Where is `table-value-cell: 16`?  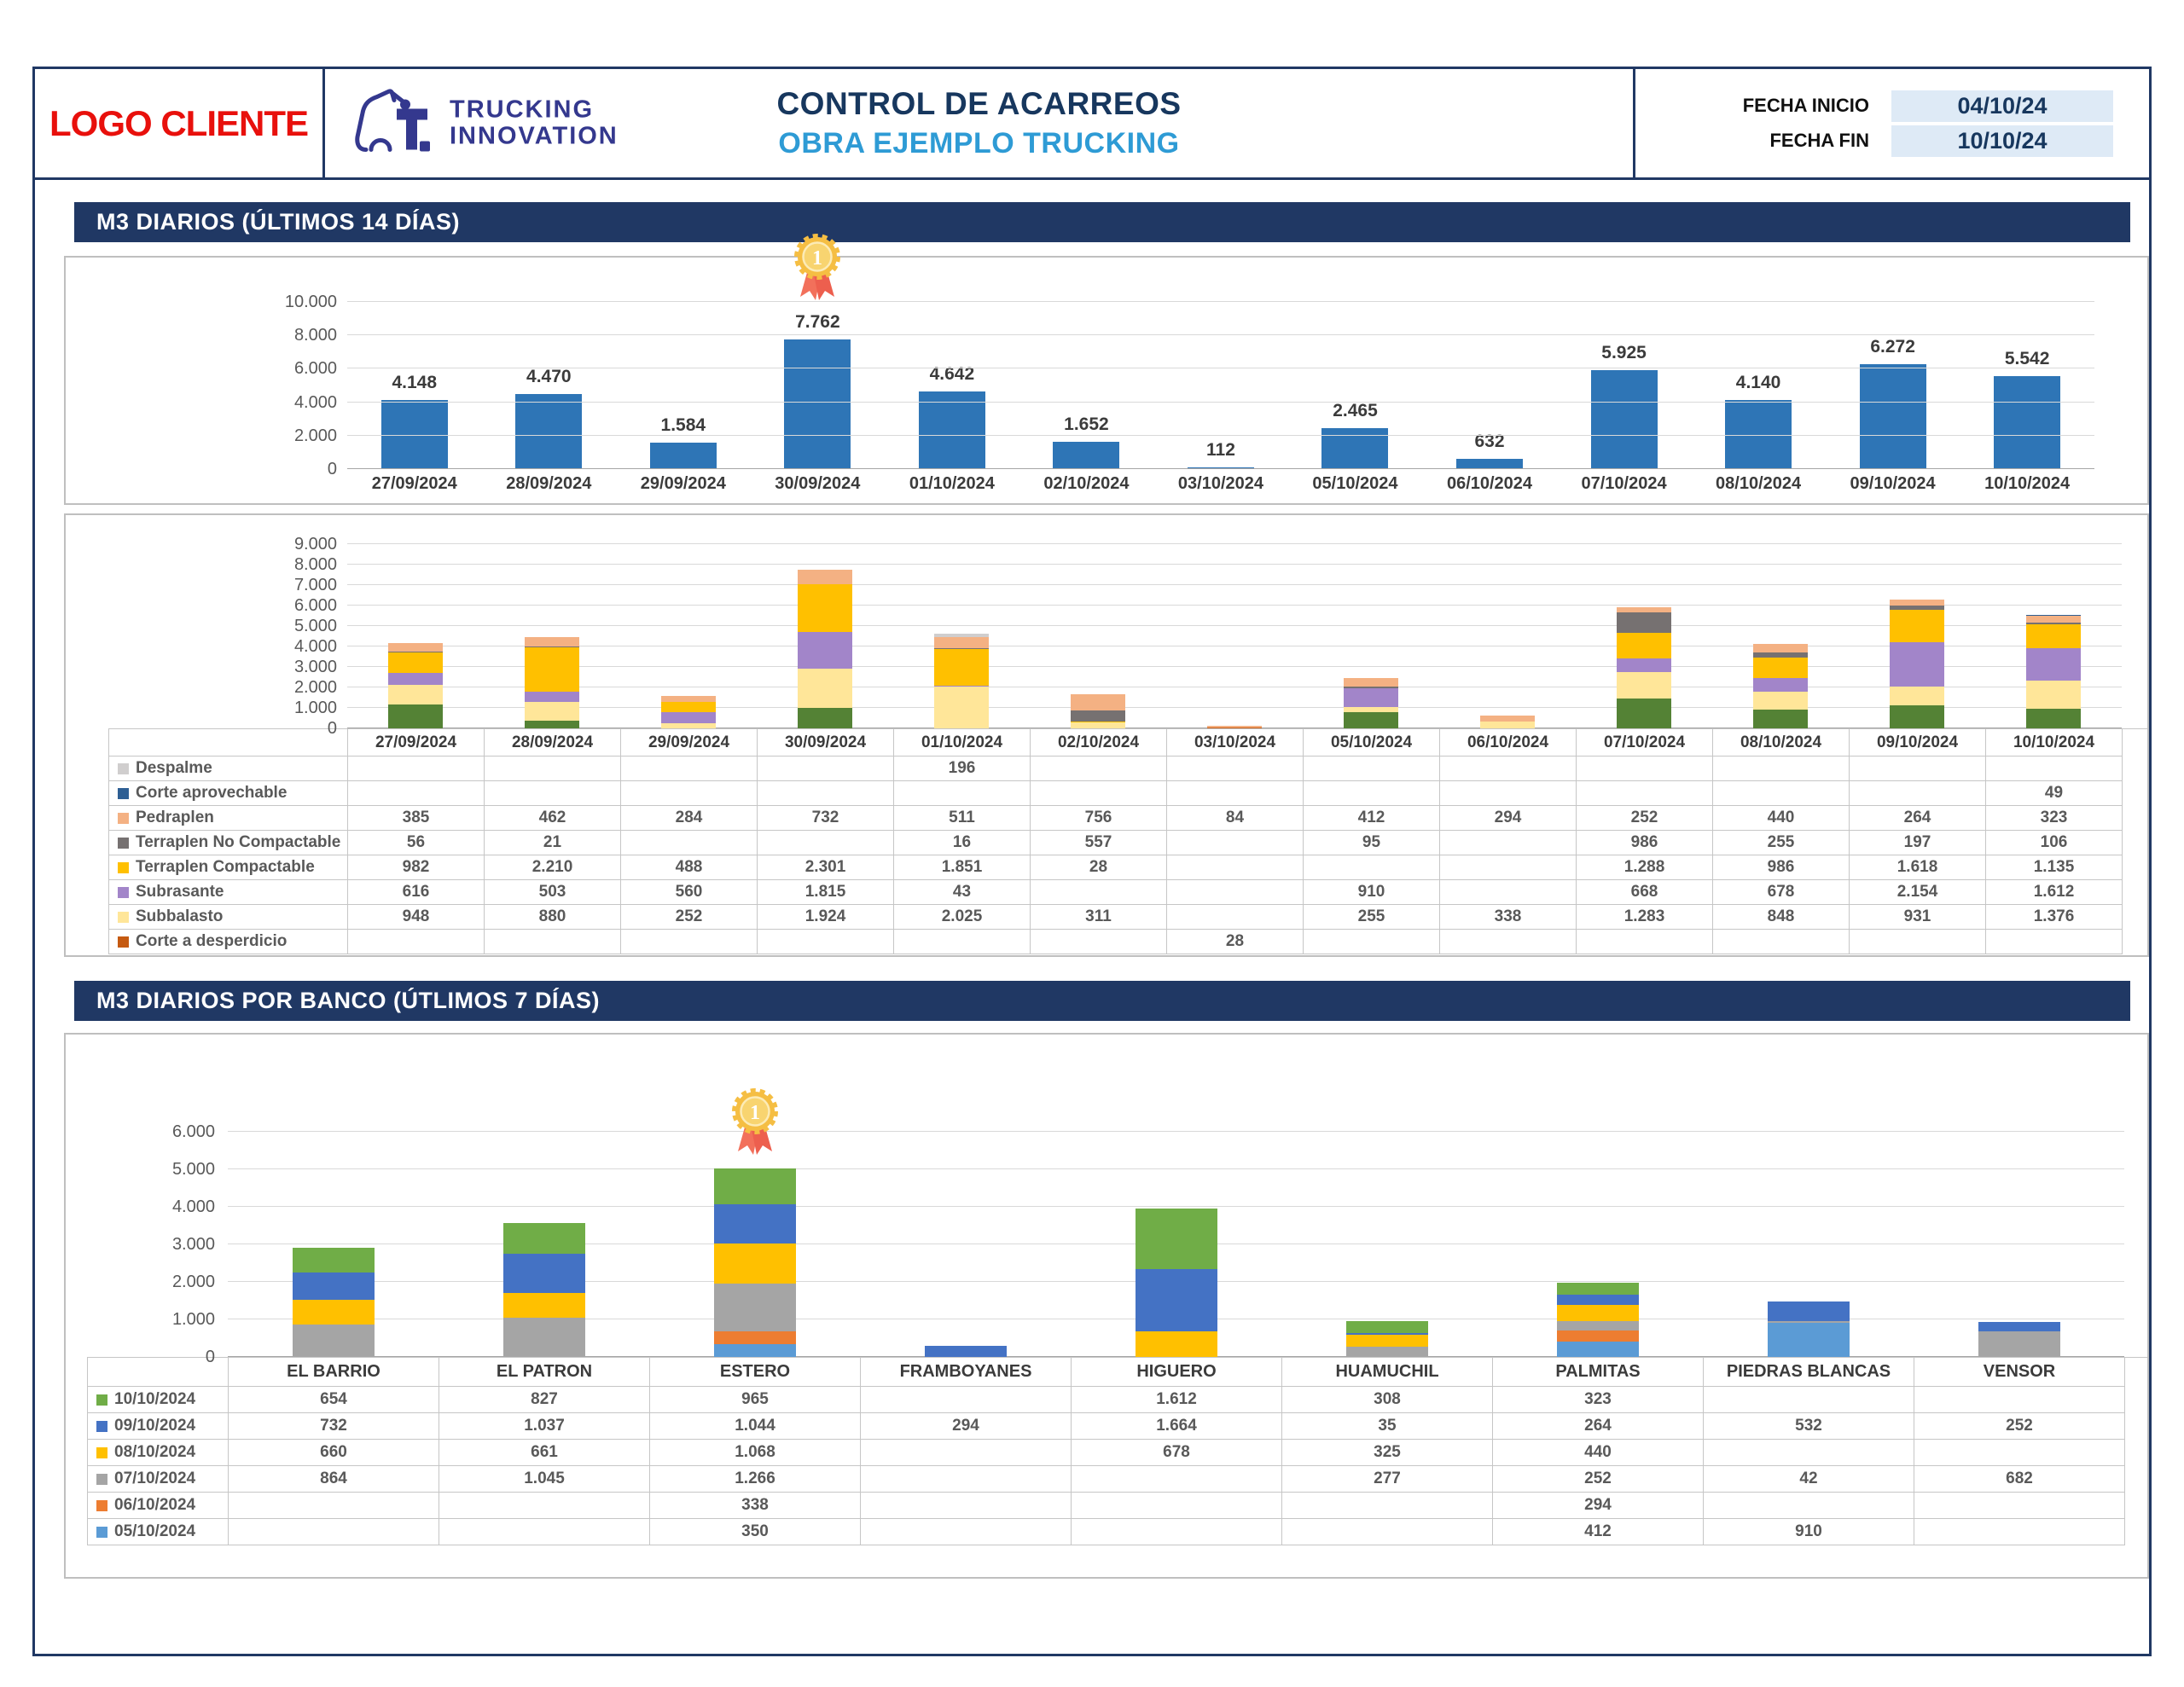 table-value-cell: 16 is located at coordinates (962, 843).